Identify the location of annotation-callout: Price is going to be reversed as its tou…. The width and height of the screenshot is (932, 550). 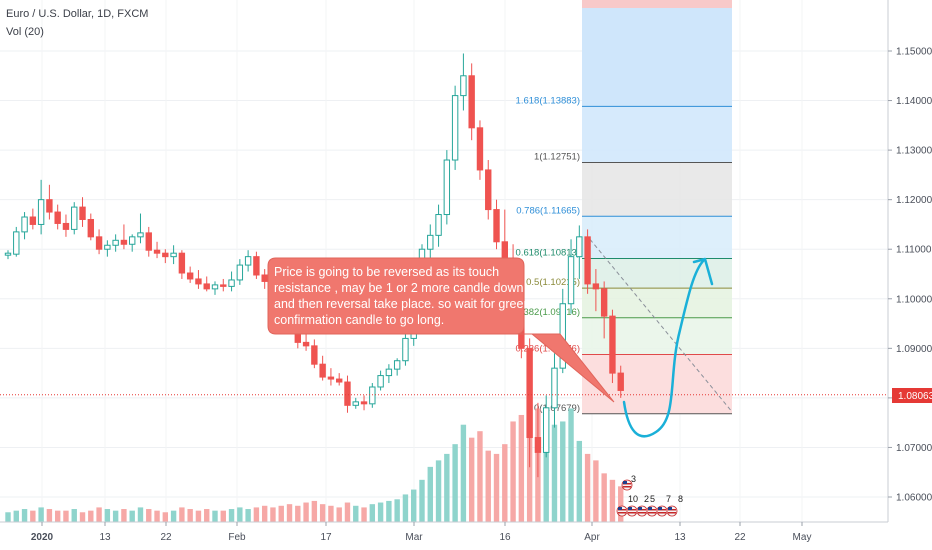
(441, 330).